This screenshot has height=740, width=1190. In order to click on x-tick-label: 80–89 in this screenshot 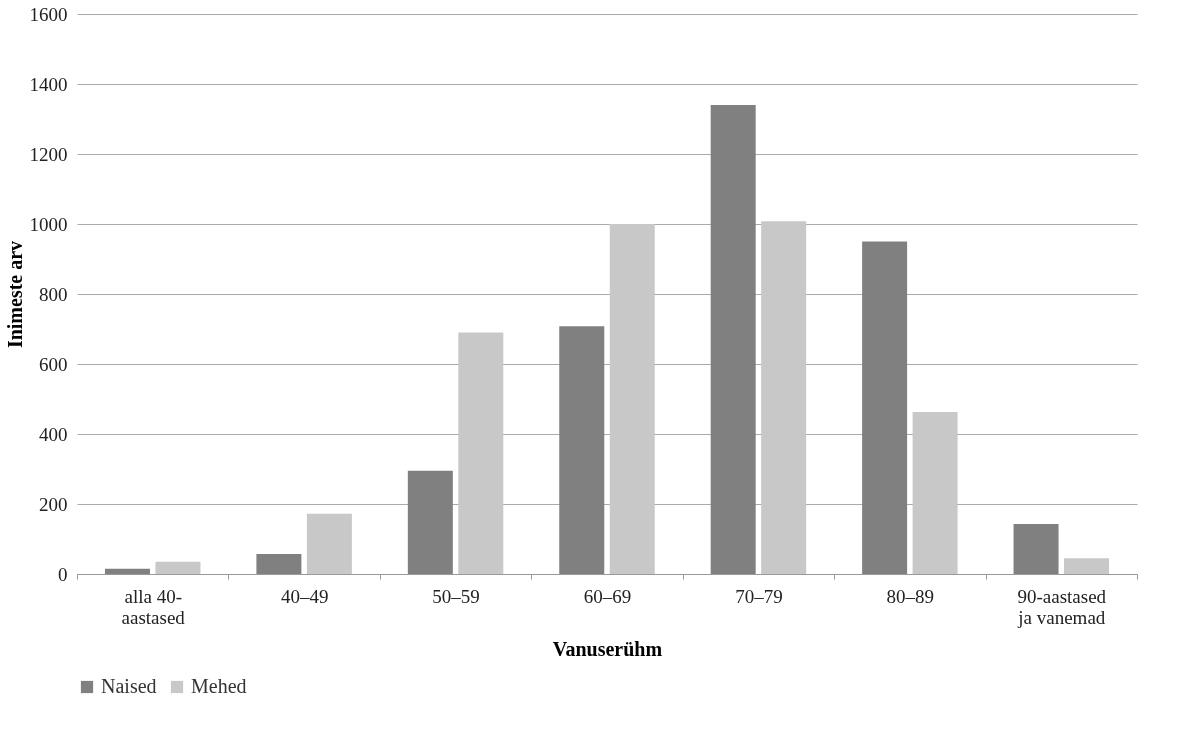, I will do `click(910, 596)`.